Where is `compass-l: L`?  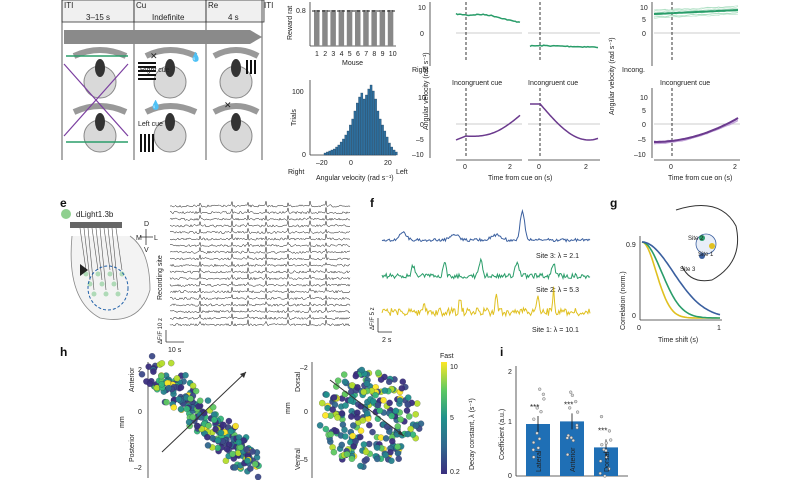 compass-l: L is located at coordinates (156, 238).